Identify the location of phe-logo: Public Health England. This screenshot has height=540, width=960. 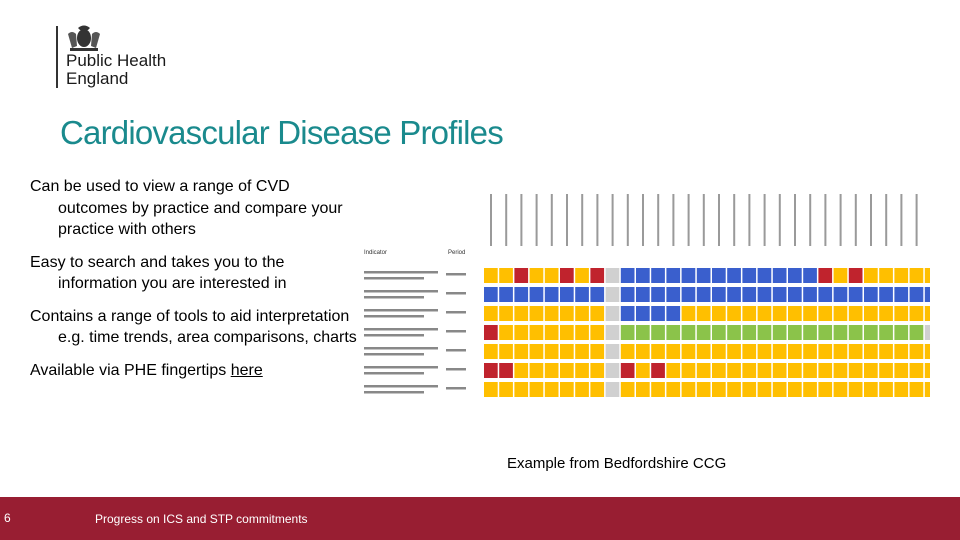
(131, 57).